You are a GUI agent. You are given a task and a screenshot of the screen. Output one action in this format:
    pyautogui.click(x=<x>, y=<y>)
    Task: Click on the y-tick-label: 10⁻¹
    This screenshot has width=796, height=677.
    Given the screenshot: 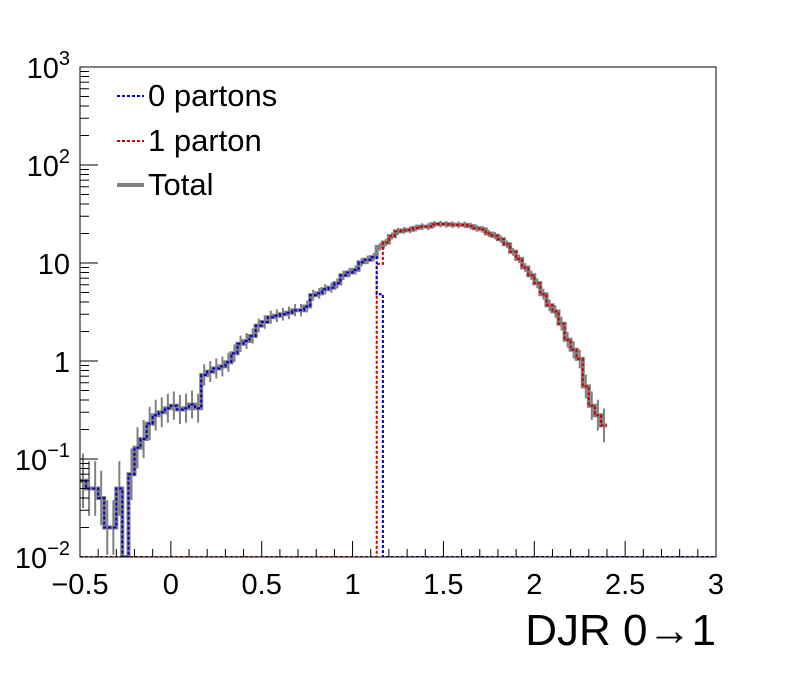 What is the action you would take?
    pyautogui.click(x=42, y=458)
    